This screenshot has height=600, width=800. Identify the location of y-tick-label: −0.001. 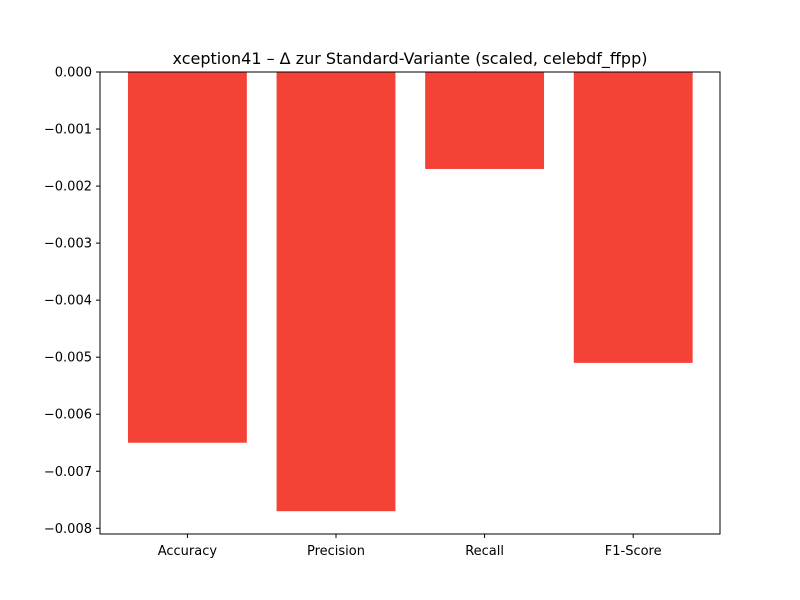
(68, 130).